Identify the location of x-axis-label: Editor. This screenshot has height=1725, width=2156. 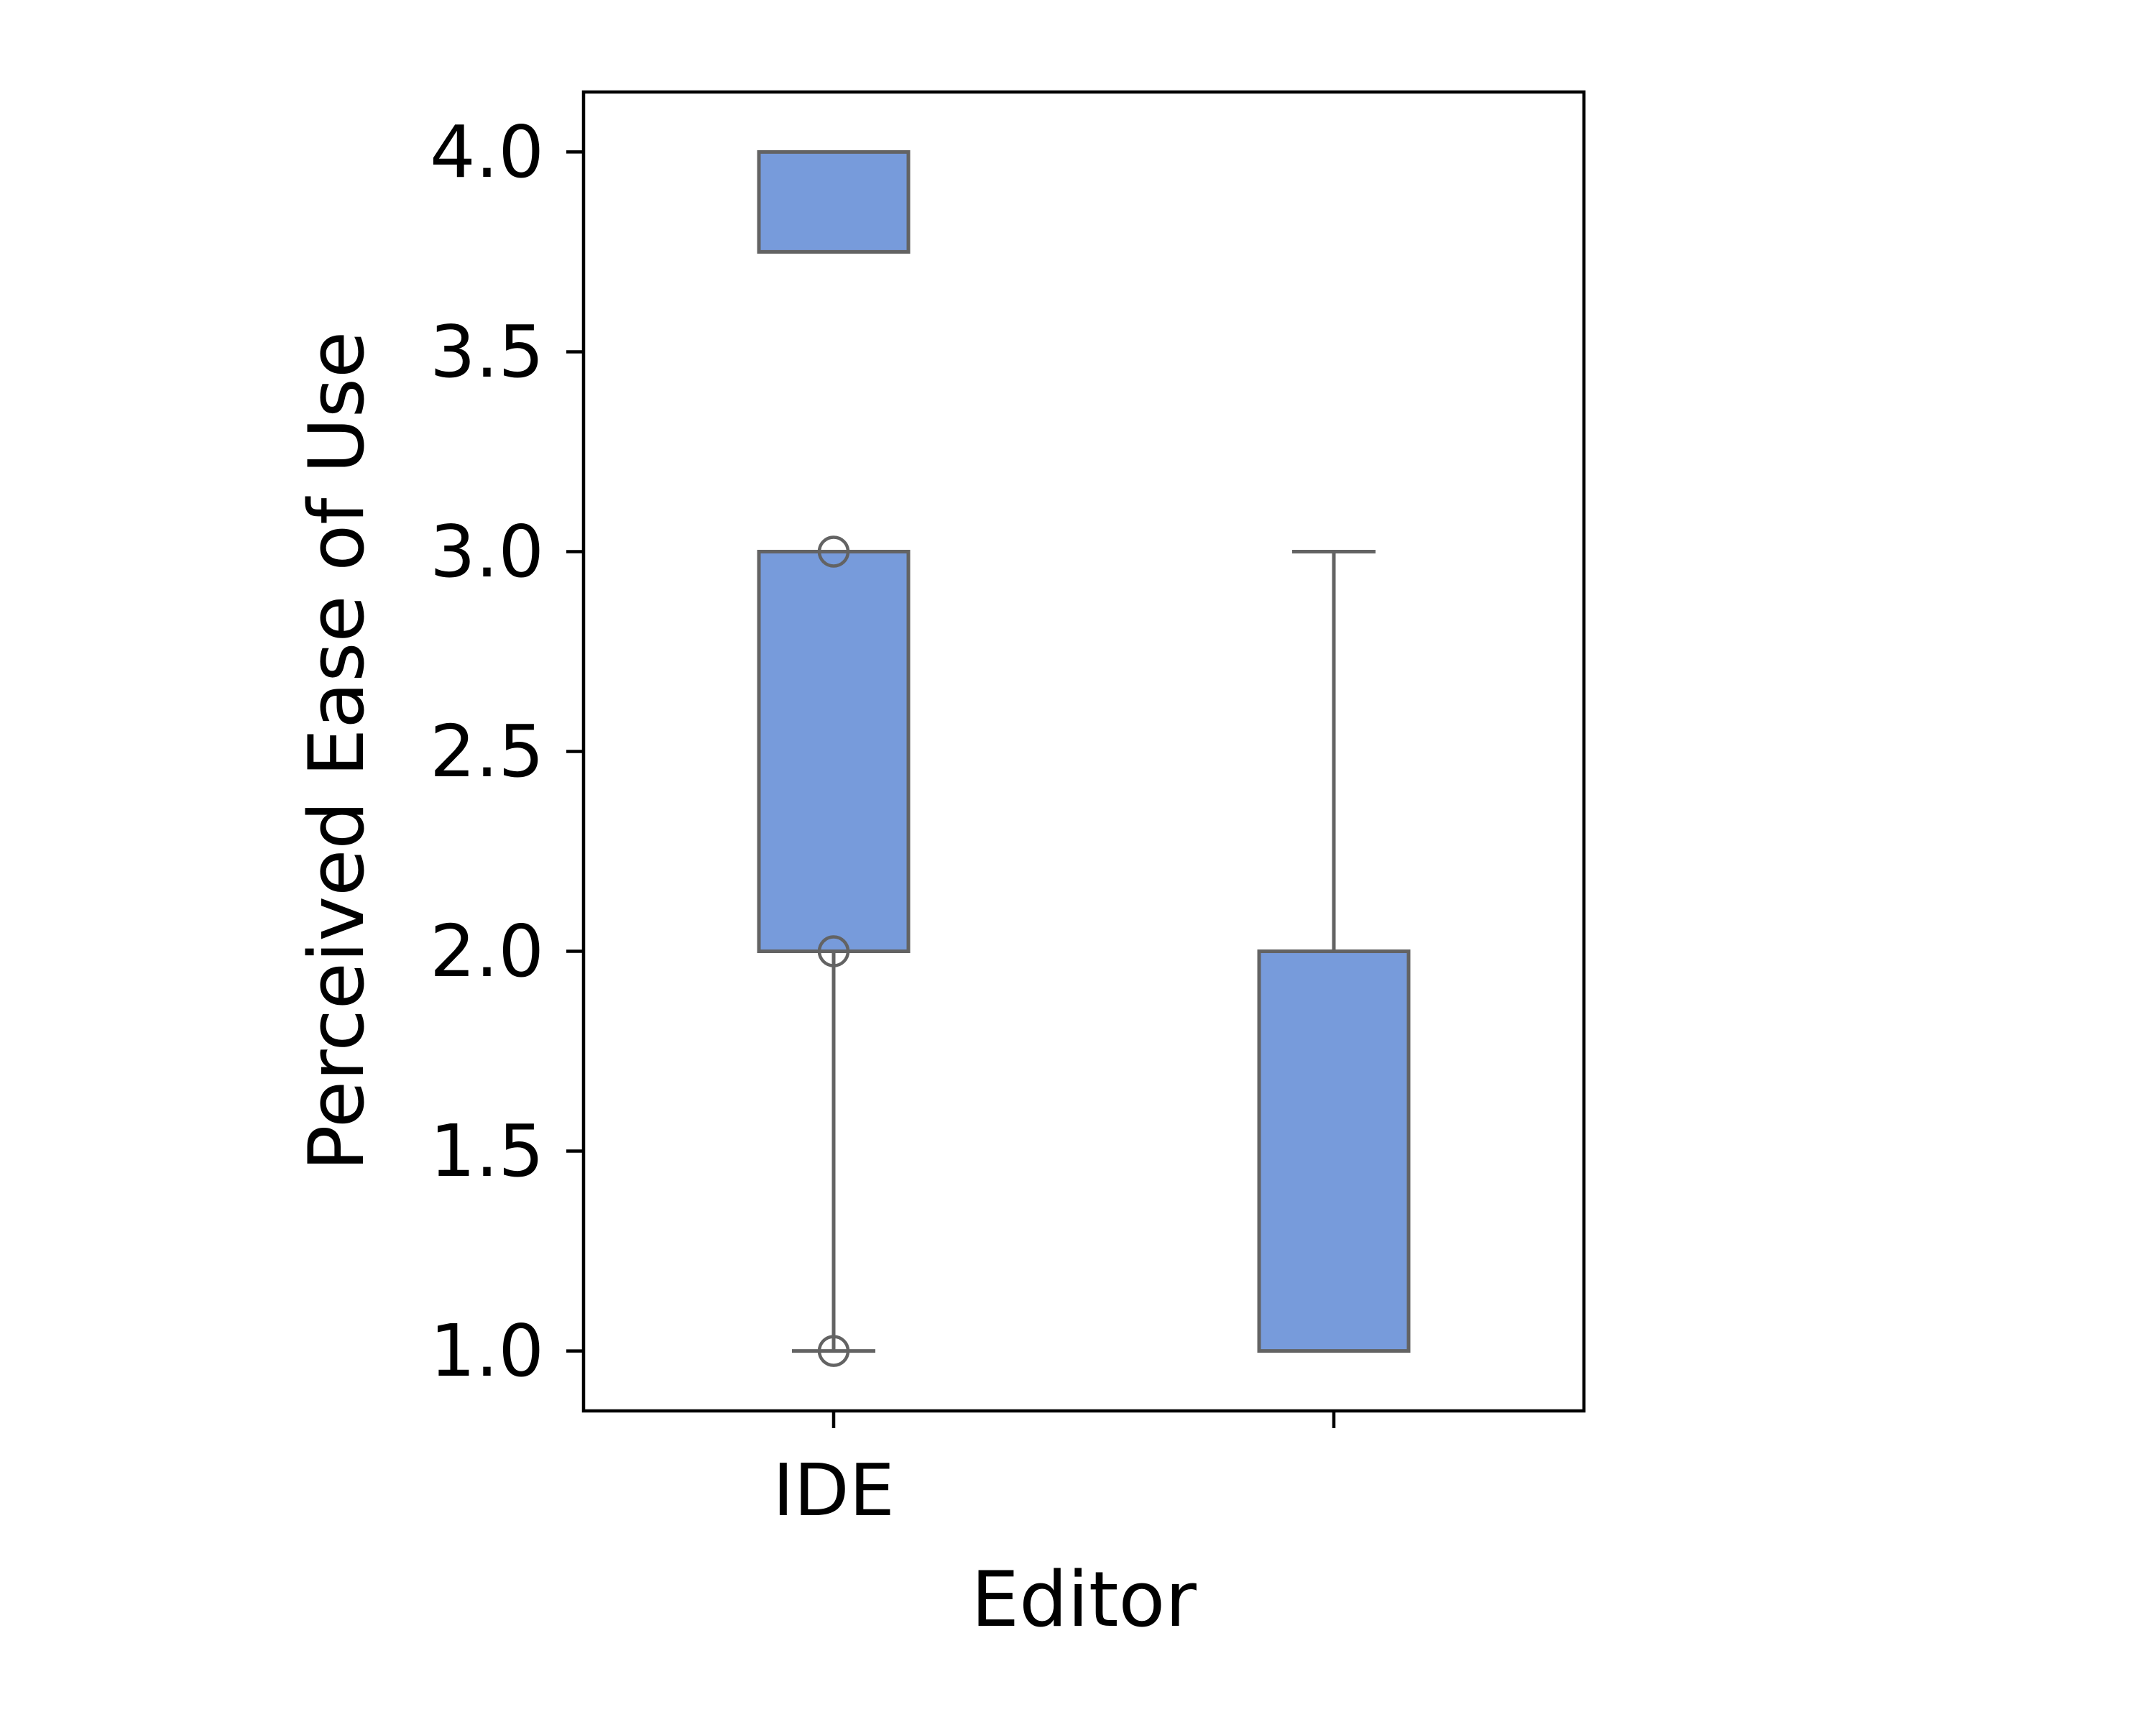
(1084, 1599).